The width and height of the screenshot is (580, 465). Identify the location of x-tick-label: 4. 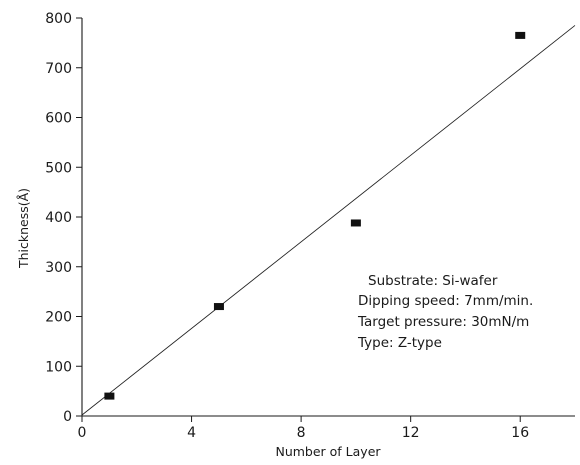
(191, 433).